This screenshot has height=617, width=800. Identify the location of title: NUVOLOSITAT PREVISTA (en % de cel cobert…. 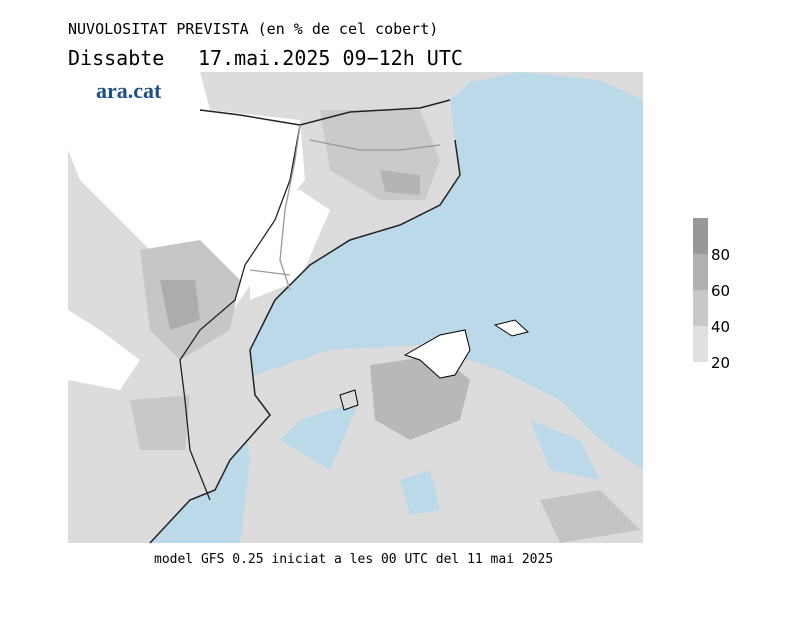
(253, 29).